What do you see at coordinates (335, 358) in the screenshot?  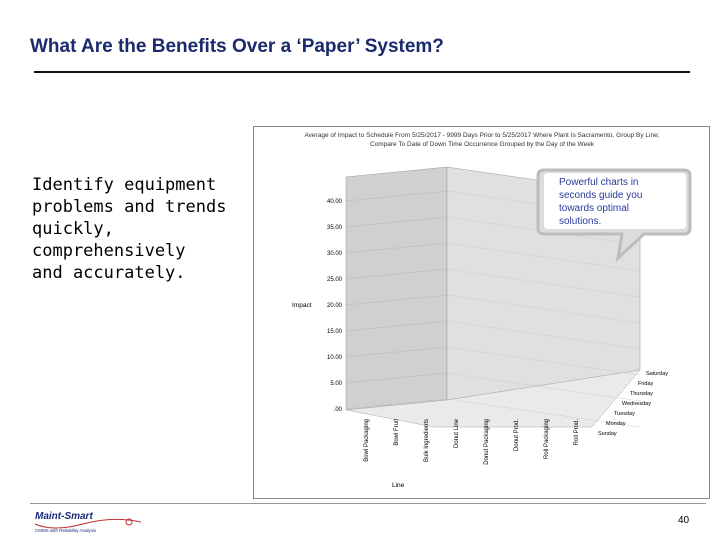 I see `y-tick-label: 10.00` at bounding box center [335, 358].